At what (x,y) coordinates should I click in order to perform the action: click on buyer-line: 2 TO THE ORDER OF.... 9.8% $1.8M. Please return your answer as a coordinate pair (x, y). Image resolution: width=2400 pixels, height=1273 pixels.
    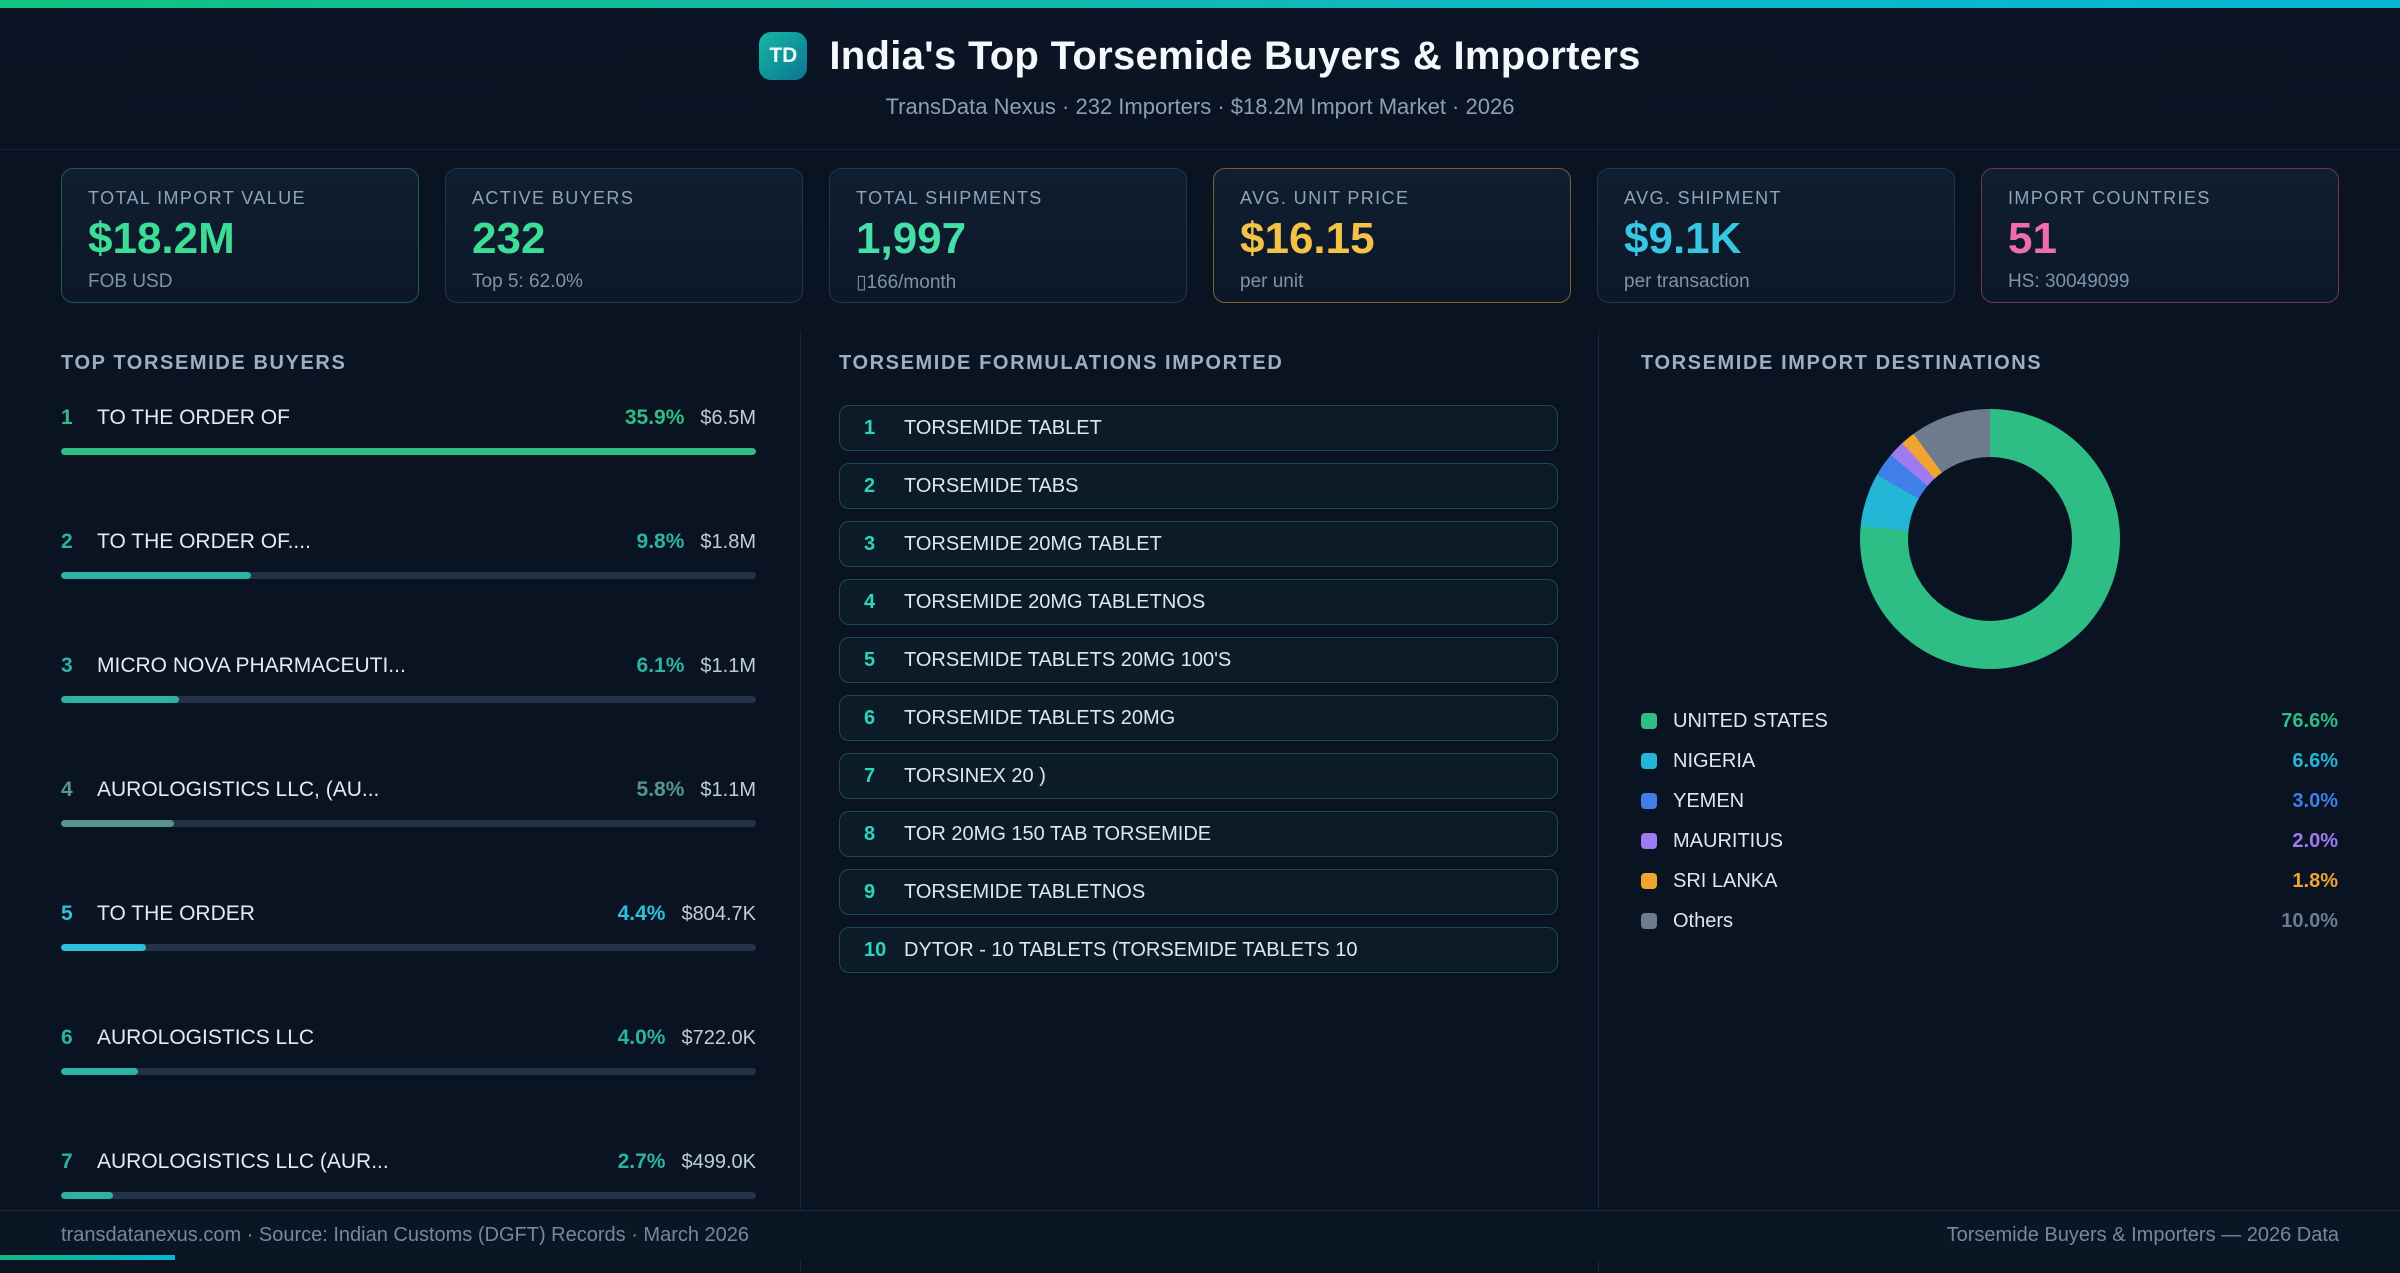
    Looking at the image, I should click on (408, 542).